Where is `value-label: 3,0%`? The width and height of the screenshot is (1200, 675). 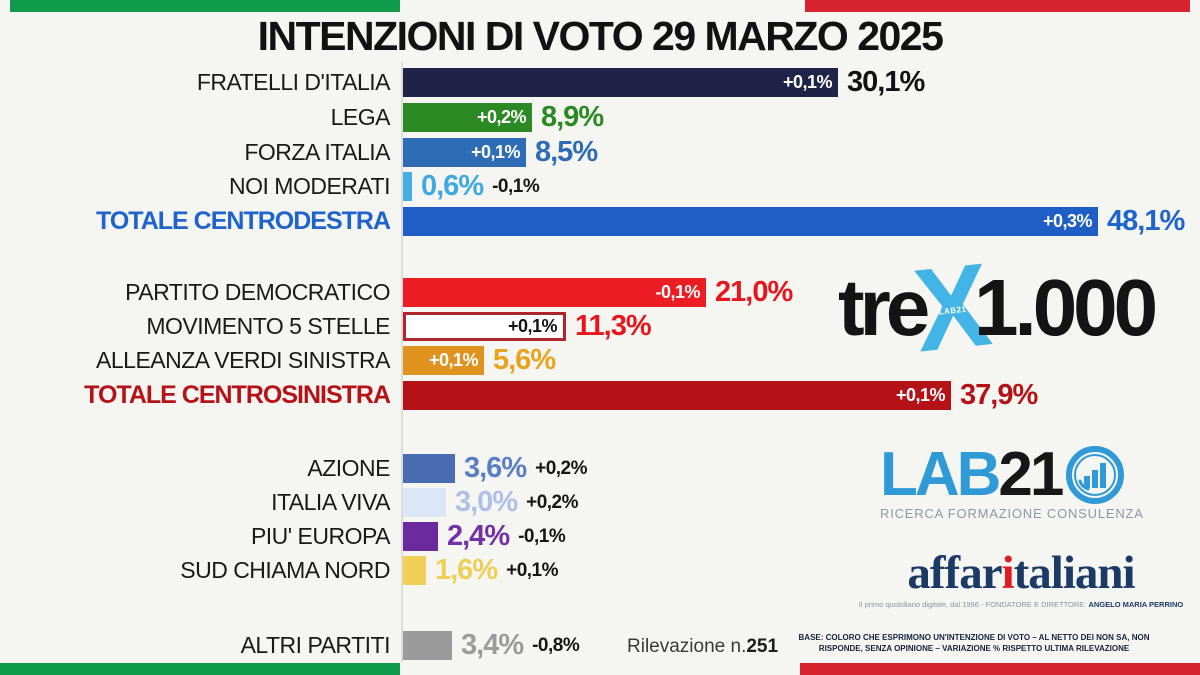 value-label: 3,0% is located at coordinates (486, 502).